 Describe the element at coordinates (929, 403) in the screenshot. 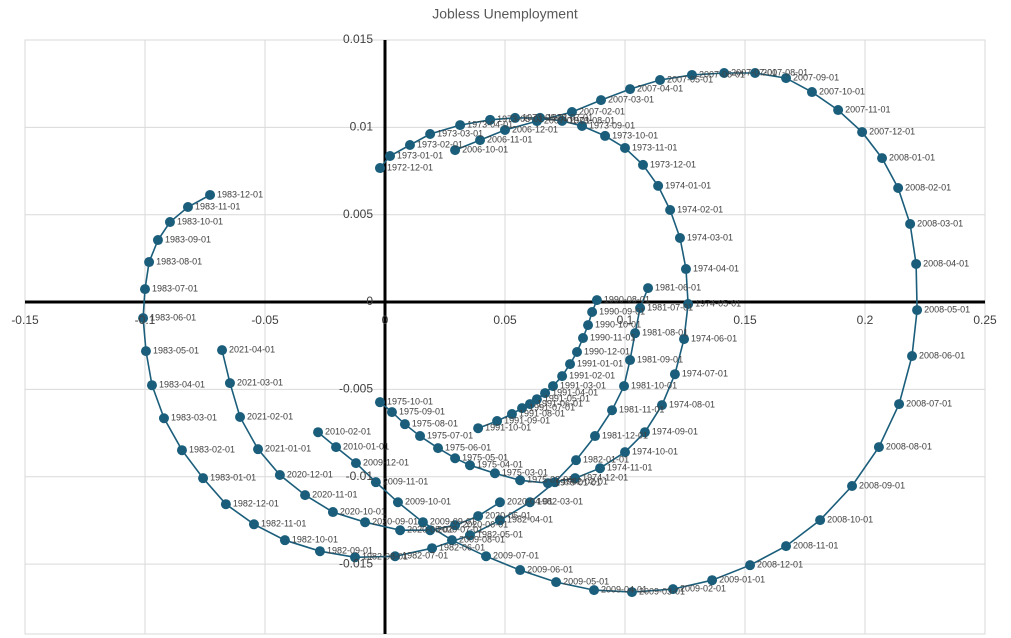

I see `point-label: 2008-07-01` at that location.